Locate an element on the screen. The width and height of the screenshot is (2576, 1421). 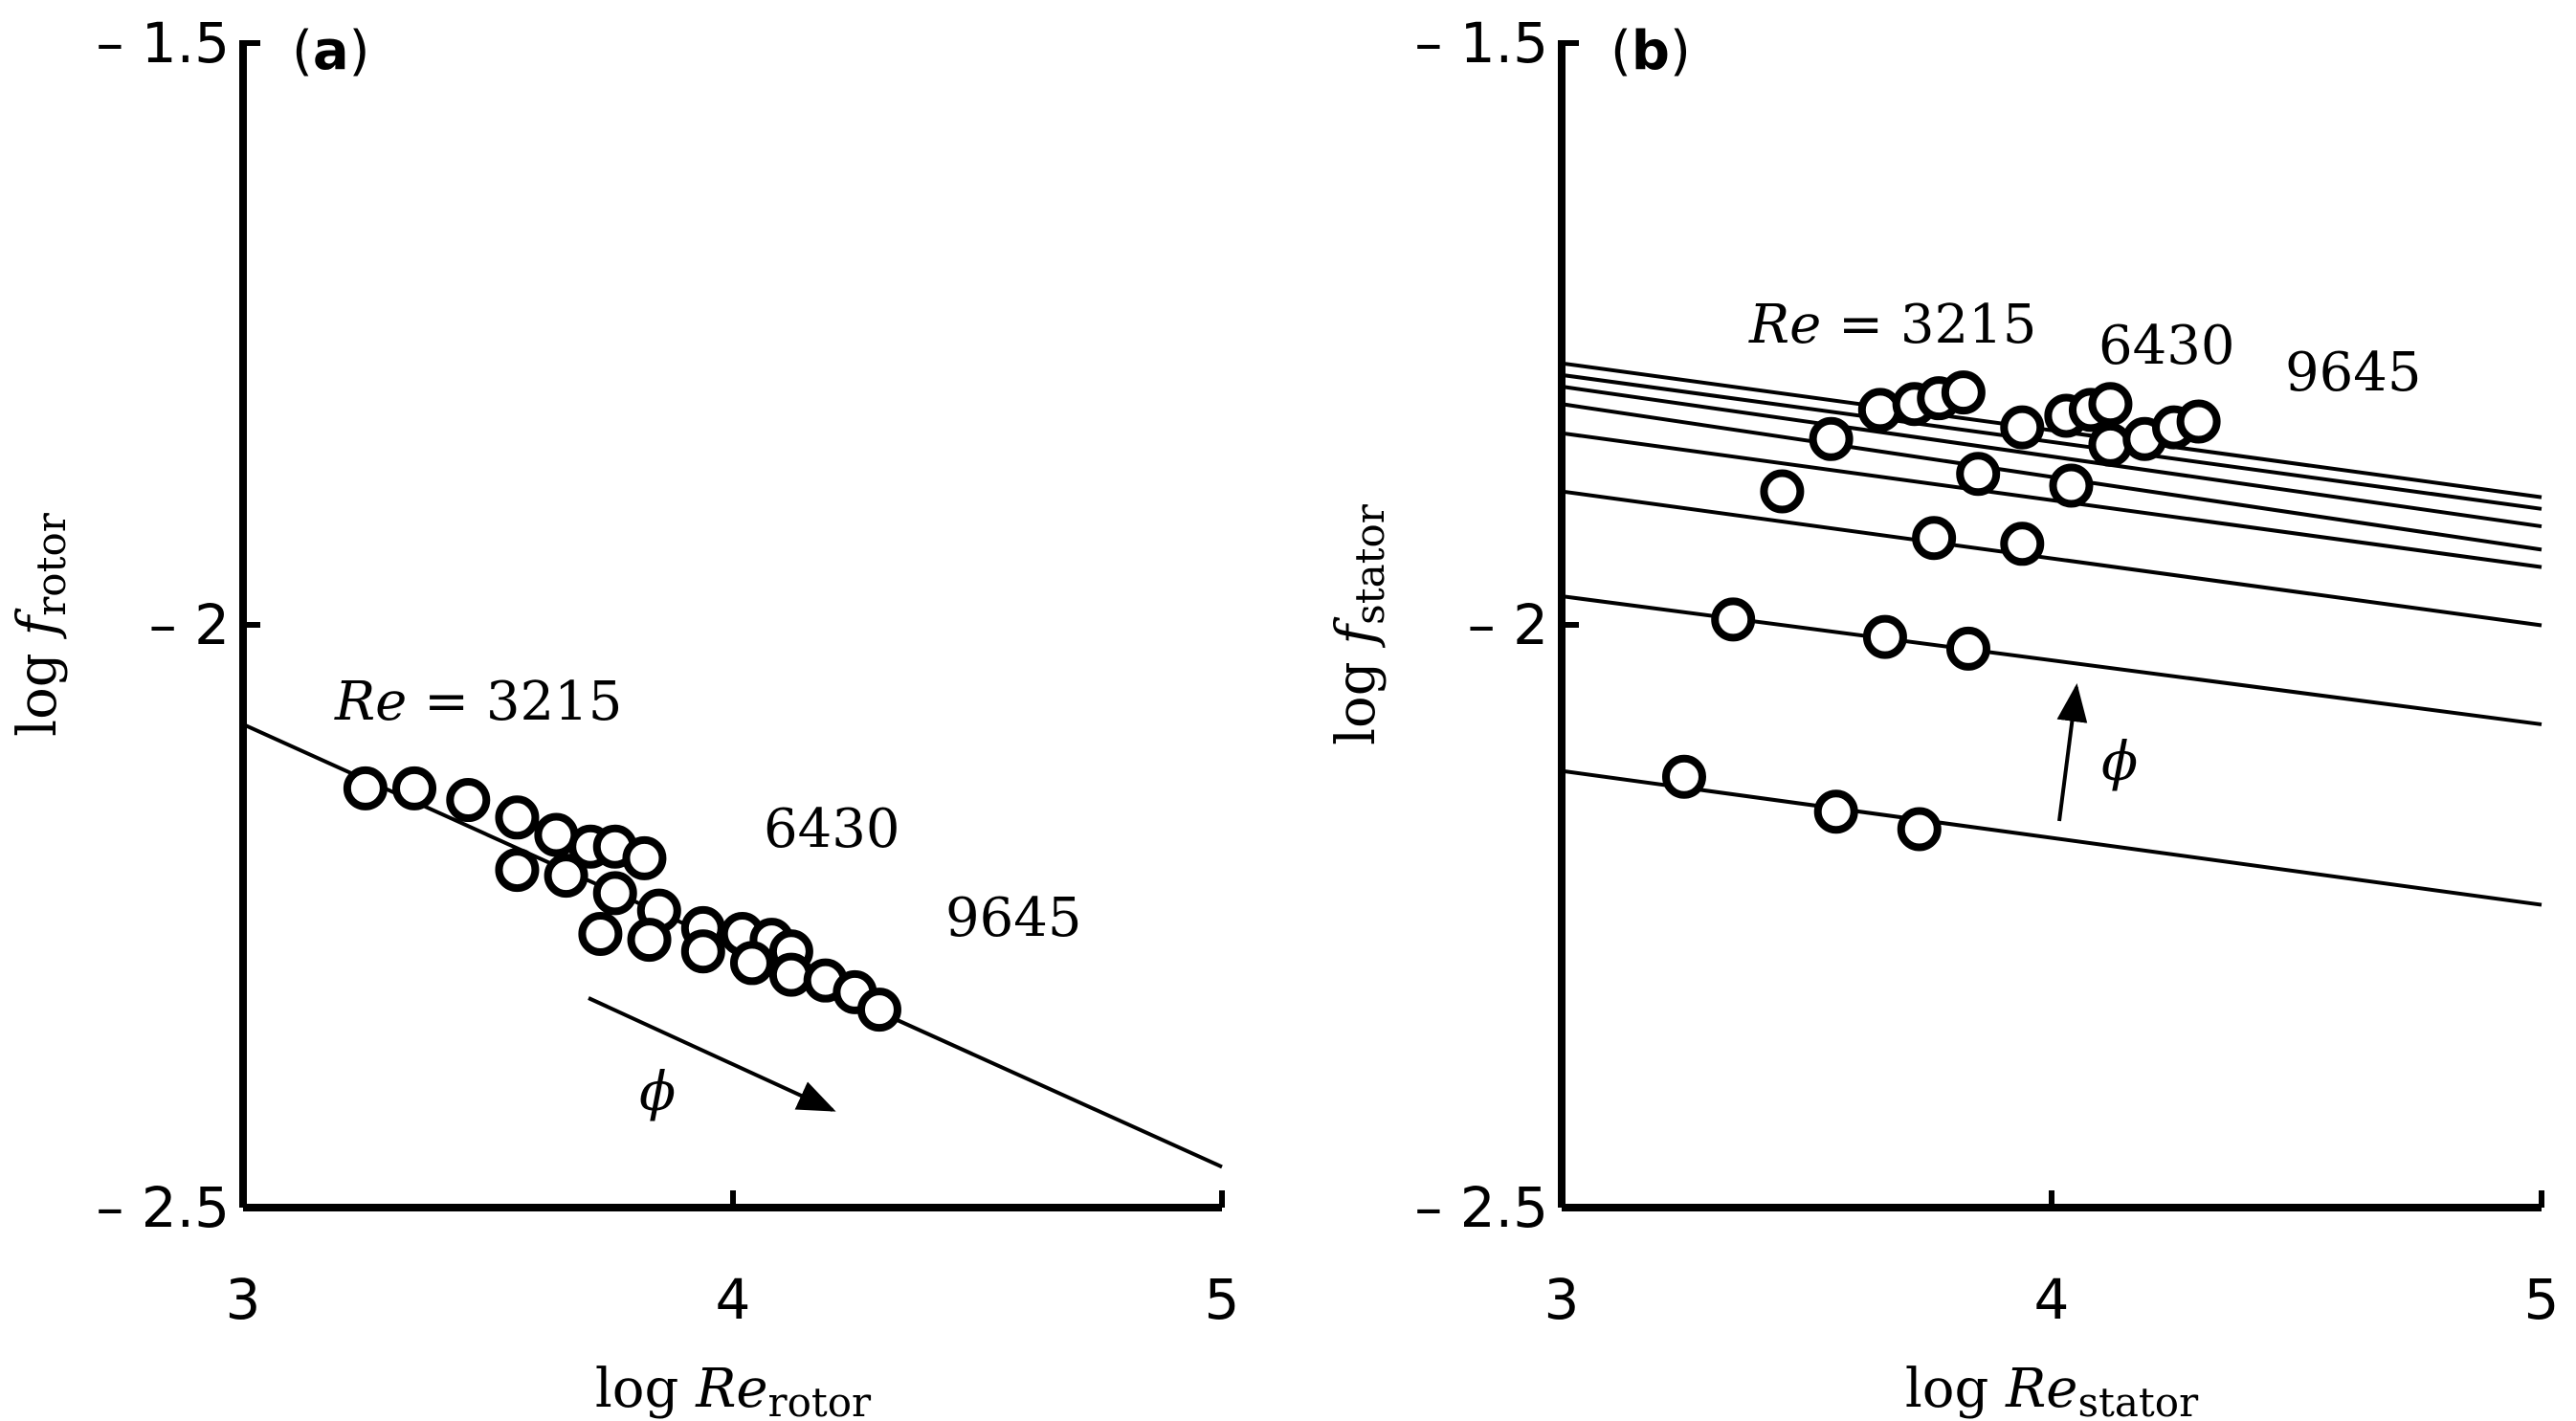
panel-a-ylabel: log frotor is located at coordinates (41, 625).